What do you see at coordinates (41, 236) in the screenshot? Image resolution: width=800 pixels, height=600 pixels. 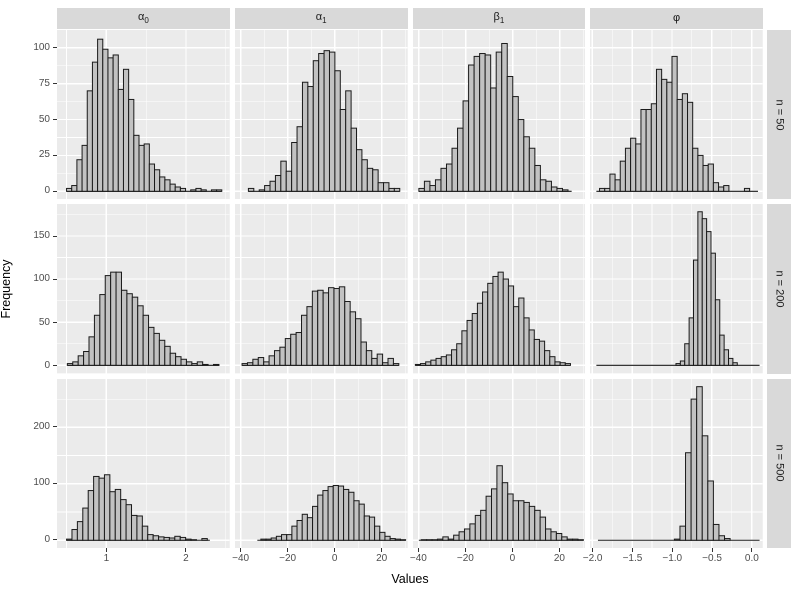 I see `y-tick-label: 150` at bounding box center [41, 236].